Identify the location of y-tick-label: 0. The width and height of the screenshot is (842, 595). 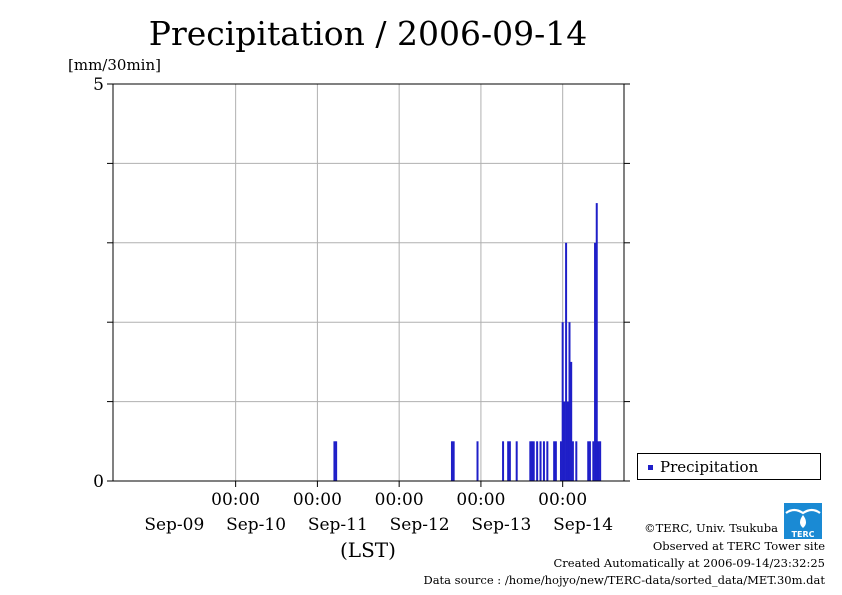
(98, 482).